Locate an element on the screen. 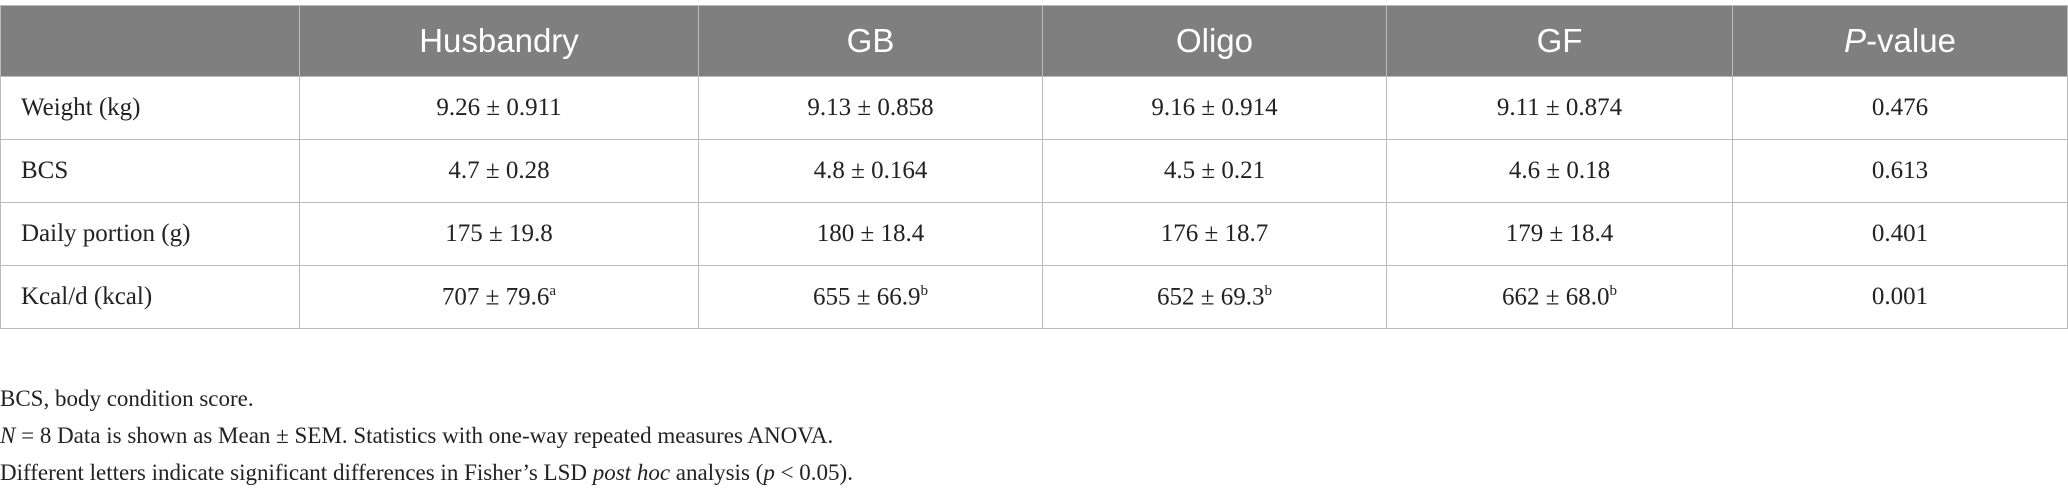 The width and height of the screenshot is (2068, 496). cell-value: 9.26 ± 0.911 is located at coordinates (499, 107).